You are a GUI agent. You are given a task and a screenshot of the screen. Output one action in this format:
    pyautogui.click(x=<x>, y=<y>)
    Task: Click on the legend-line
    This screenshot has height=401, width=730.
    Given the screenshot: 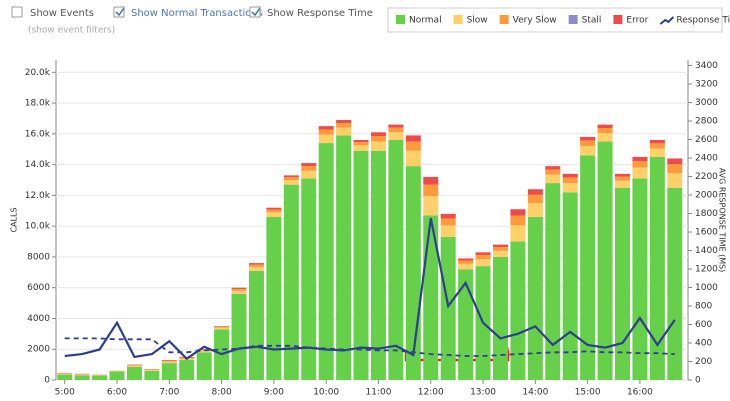 What is the action you would take?
    pyautogui.click(x=667, y=20)
    